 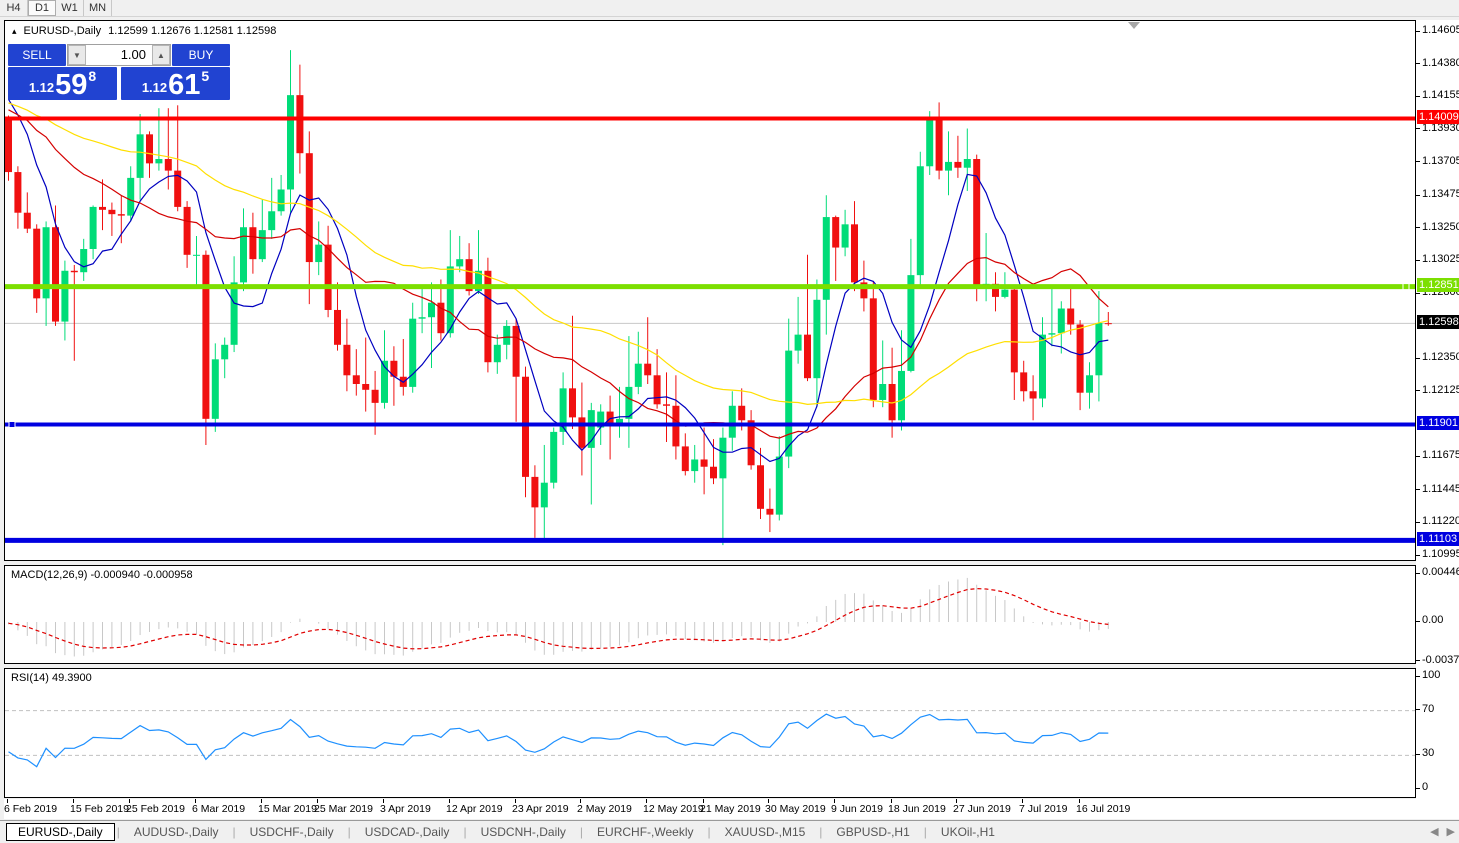 What do you see at coordinates (31, 809) in the screenshot?
I see `date-label: 6 Feb 2019` at bounding box center [31, 809].